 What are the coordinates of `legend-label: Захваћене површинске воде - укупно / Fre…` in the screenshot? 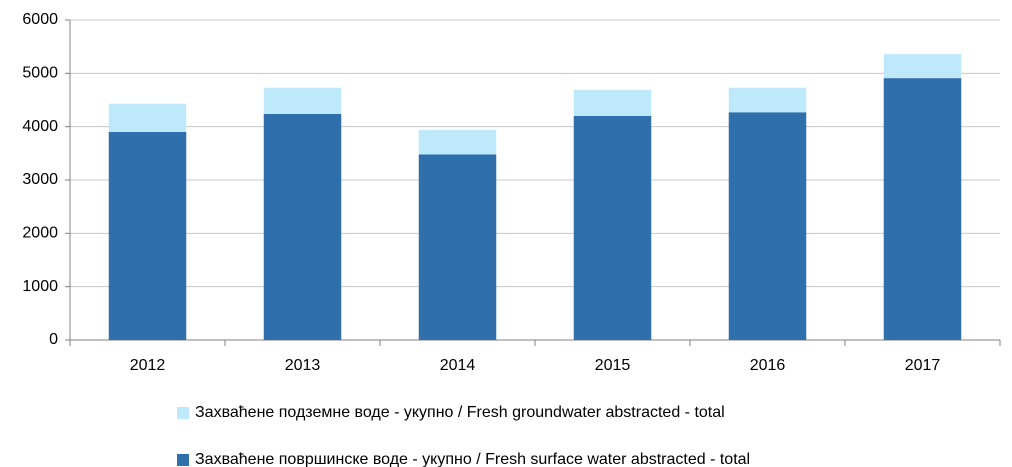 It's located at (472, 459).